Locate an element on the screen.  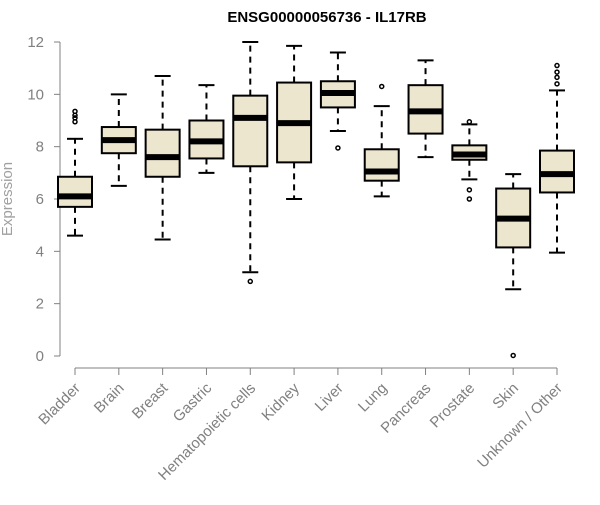
box-hematopoietic-cells is located at coordinates (250, 163).